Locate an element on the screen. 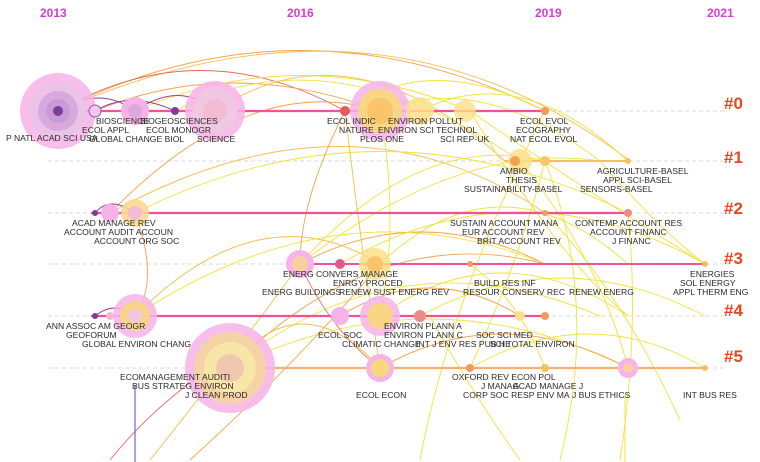  journal-label: OXFORD REV ECON POL is located at coordinates (504, 377).